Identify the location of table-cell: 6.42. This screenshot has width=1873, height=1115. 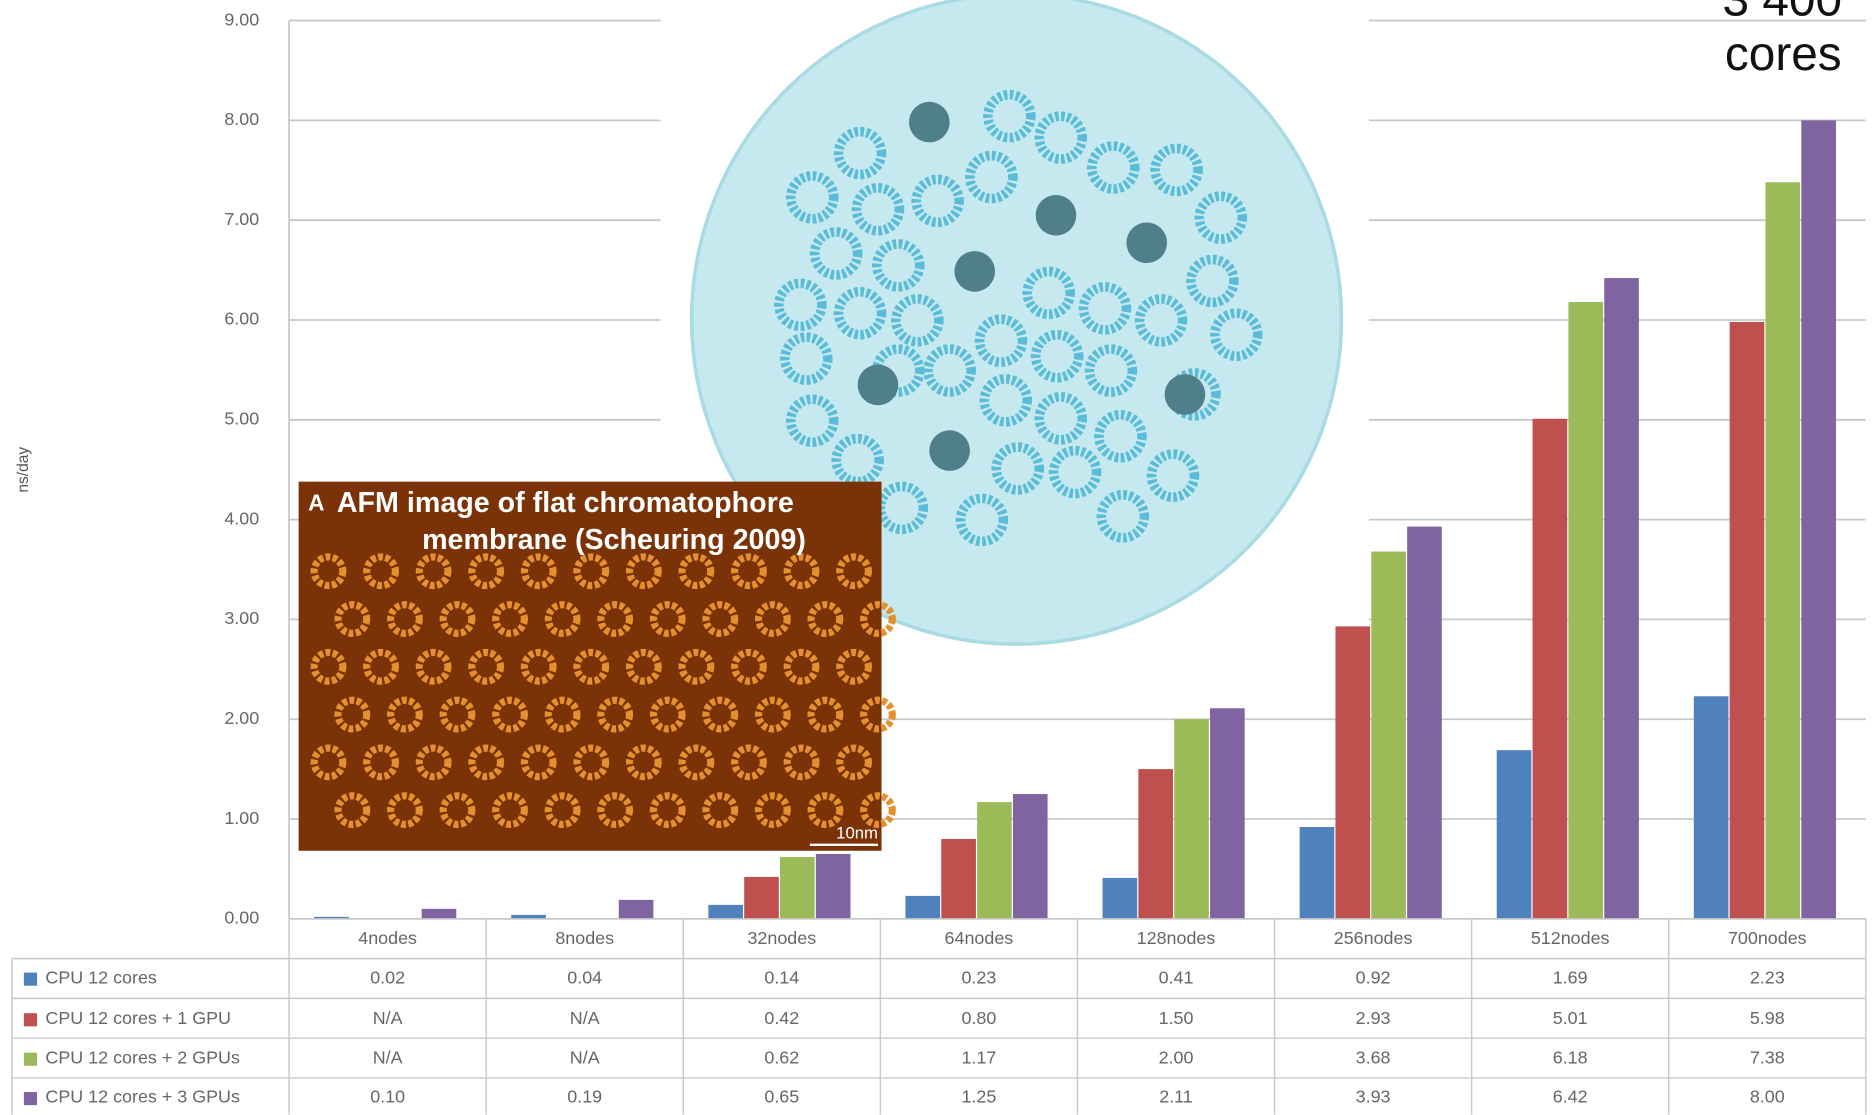
(1570, 1097).